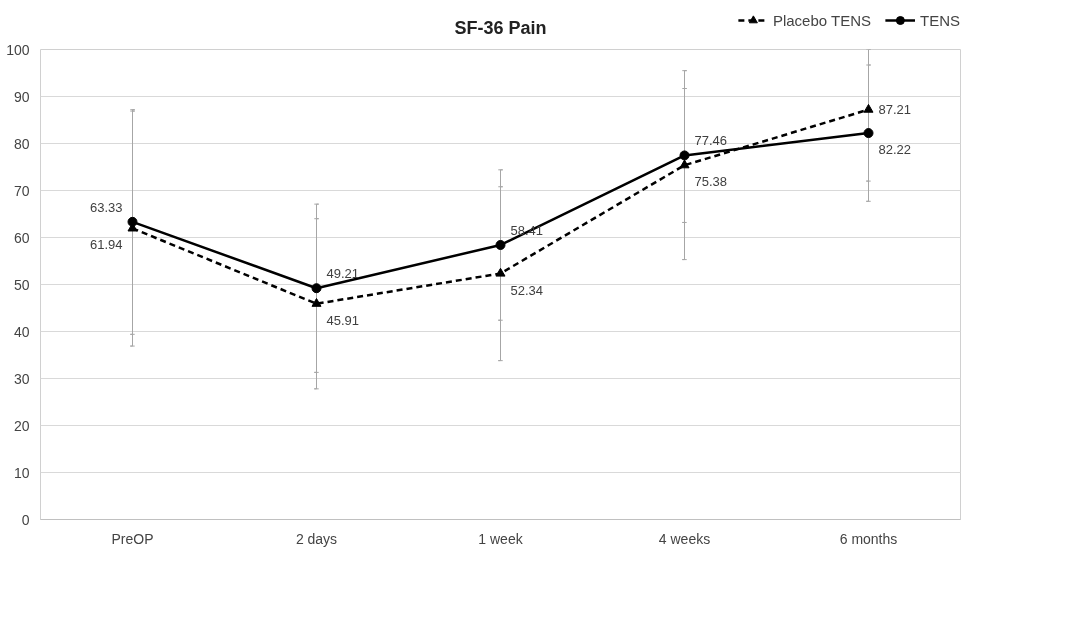 The image size is (1090, 621). What do you see at coordinates (18, 49) in the screenshot?
I see `y-tick-label: 100` at bounding box center [18, 49].